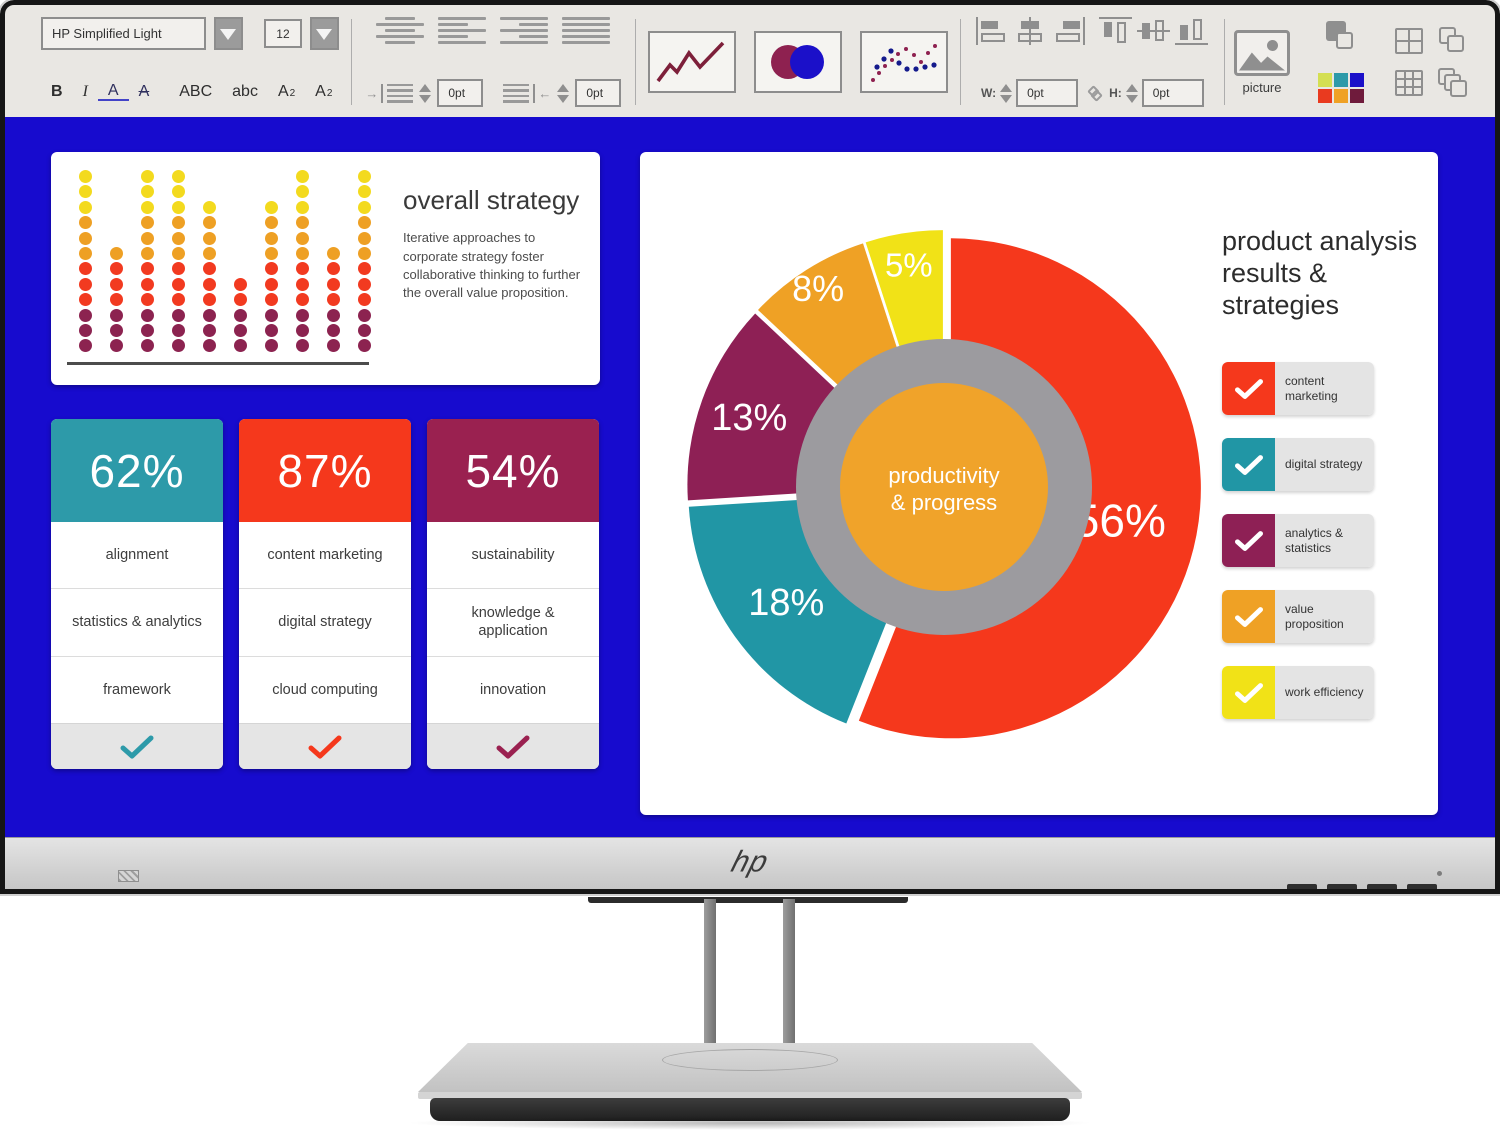 The image size is (1500, 1130). I want to click on indent-after-input: 0pt, so click(598, 93).